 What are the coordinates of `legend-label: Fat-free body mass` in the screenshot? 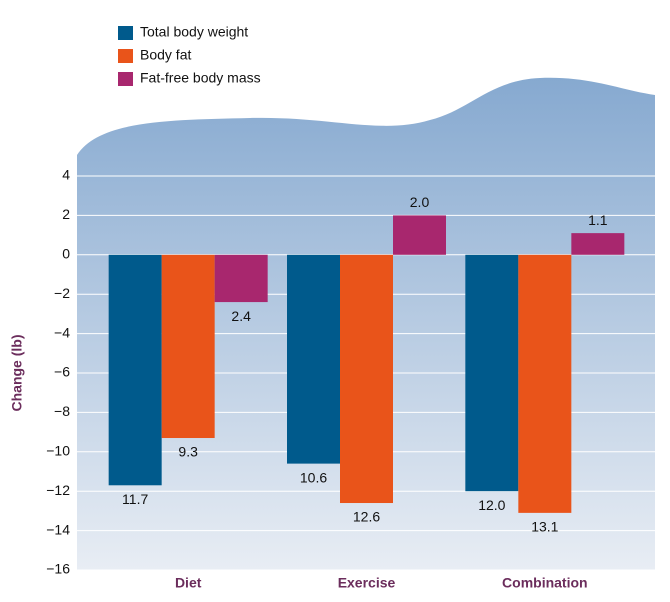 It's located at (200, 78).